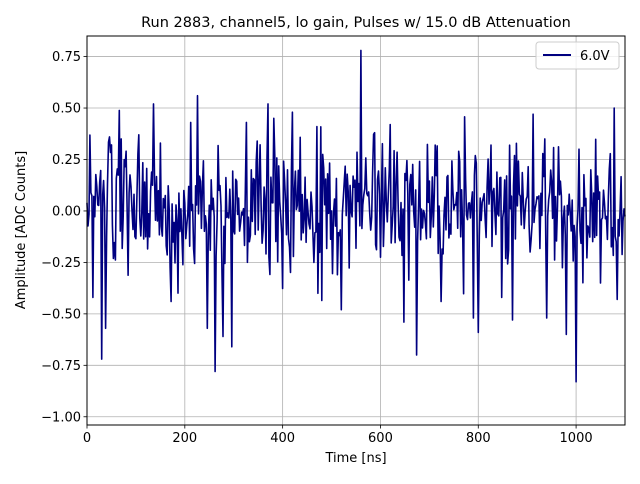  What do you see at coordinates (66, 109) in the screenshot?
I see `y-tick-label: 0.50` at bounding box center [66, 109].